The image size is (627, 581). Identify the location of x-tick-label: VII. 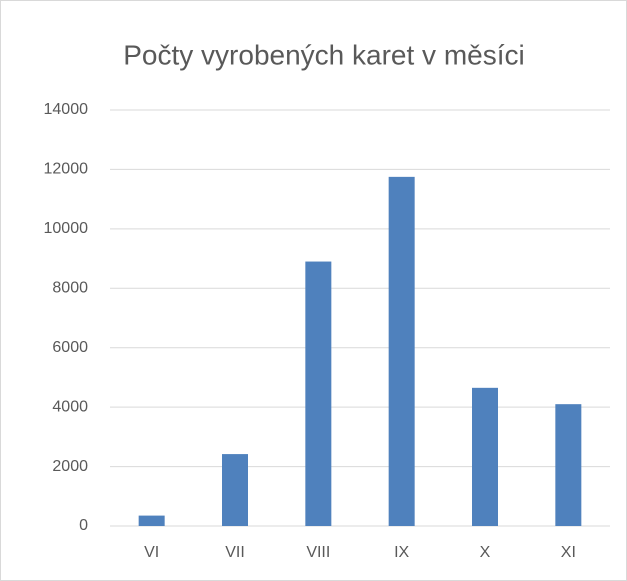
(235, 552).